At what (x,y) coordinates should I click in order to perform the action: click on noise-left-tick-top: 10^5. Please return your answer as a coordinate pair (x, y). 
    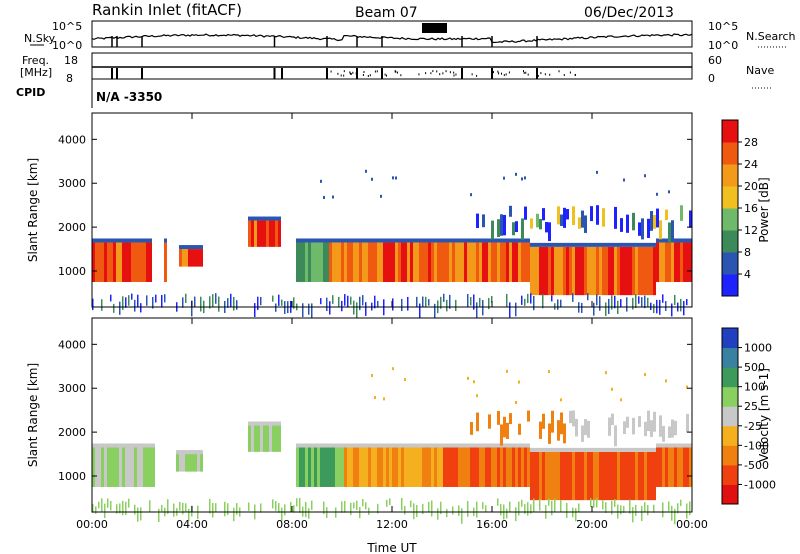
    Looking at the image, I should click on (67, 26).